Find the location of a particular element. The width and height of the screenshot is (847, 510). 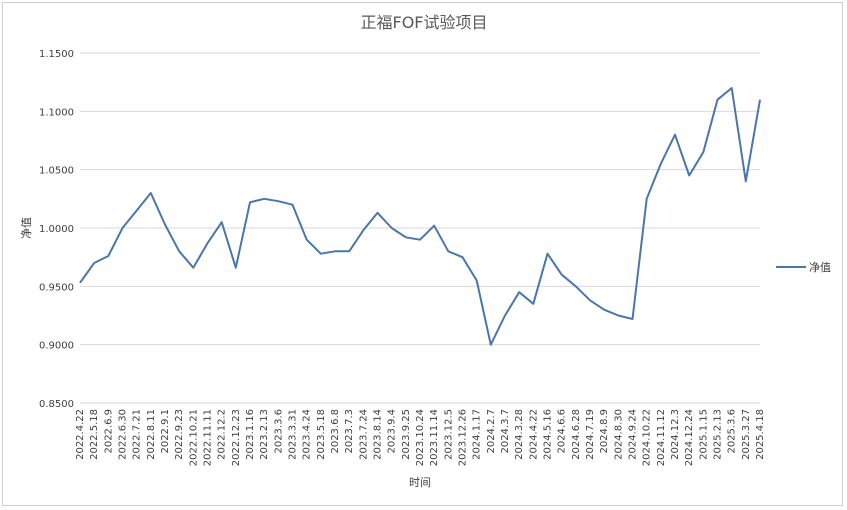

x-tick-label: 2023.12.5 is located at coordinates (448, 434).